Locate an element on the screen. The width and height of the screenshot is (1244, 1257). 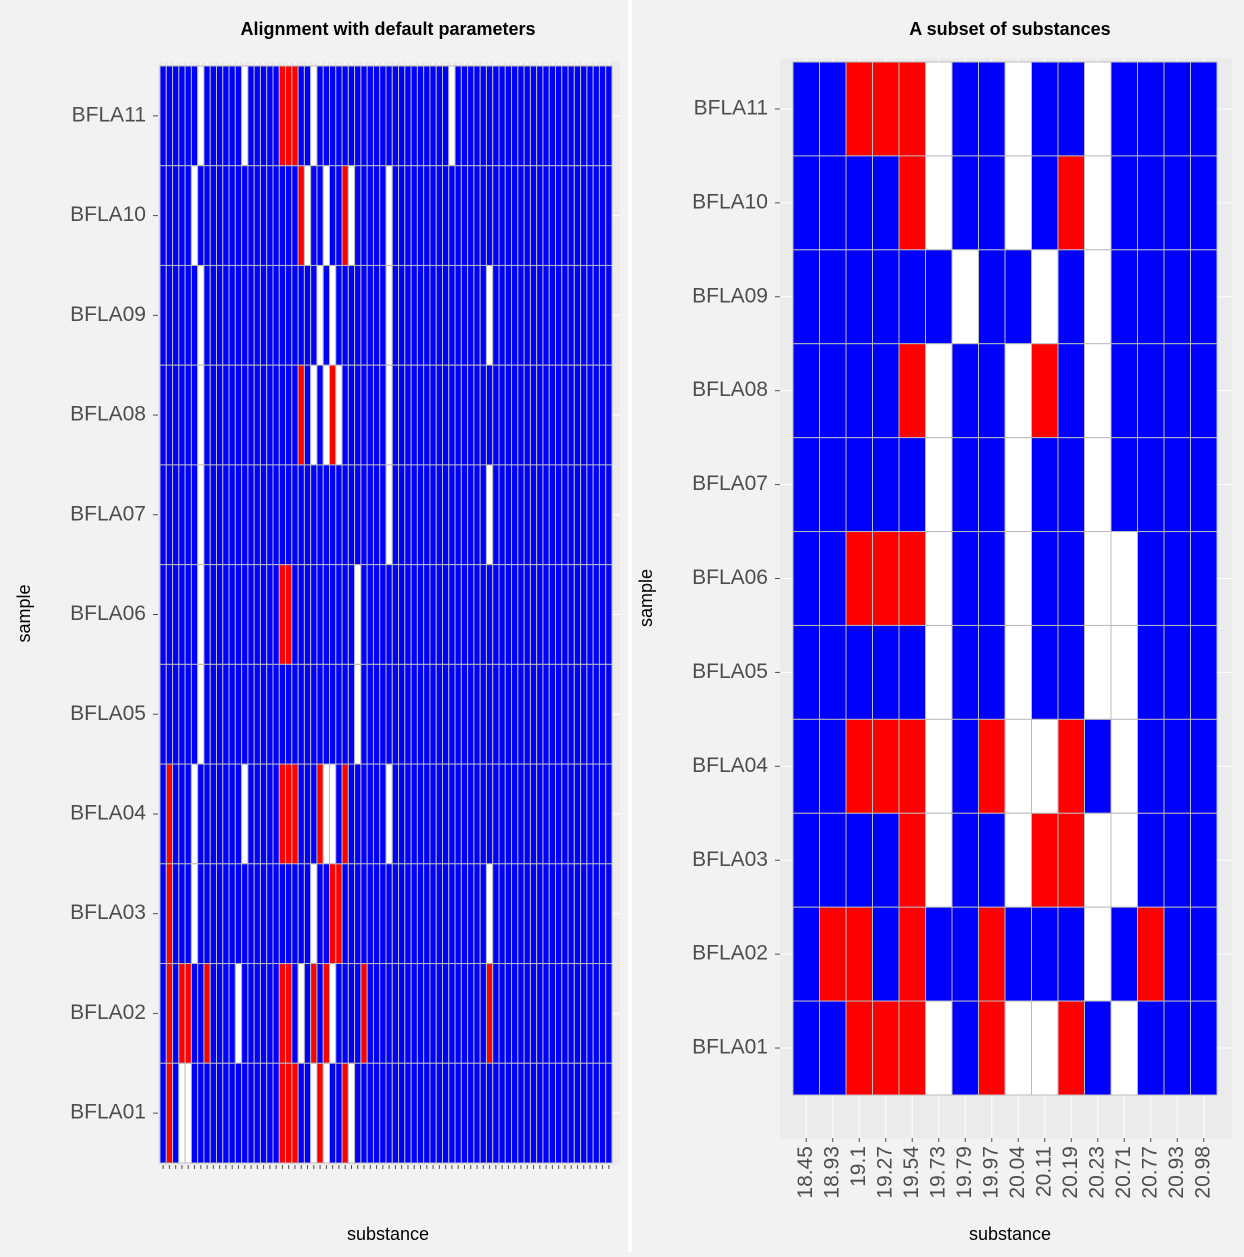
y-tick-label: BFLA11 is located at coordinates (109, 114).